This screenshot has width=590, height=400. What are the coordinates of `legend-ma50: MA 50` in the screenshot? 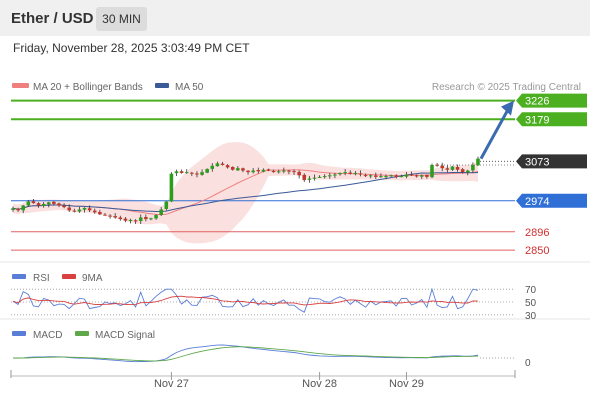 It's located at (189, 87).